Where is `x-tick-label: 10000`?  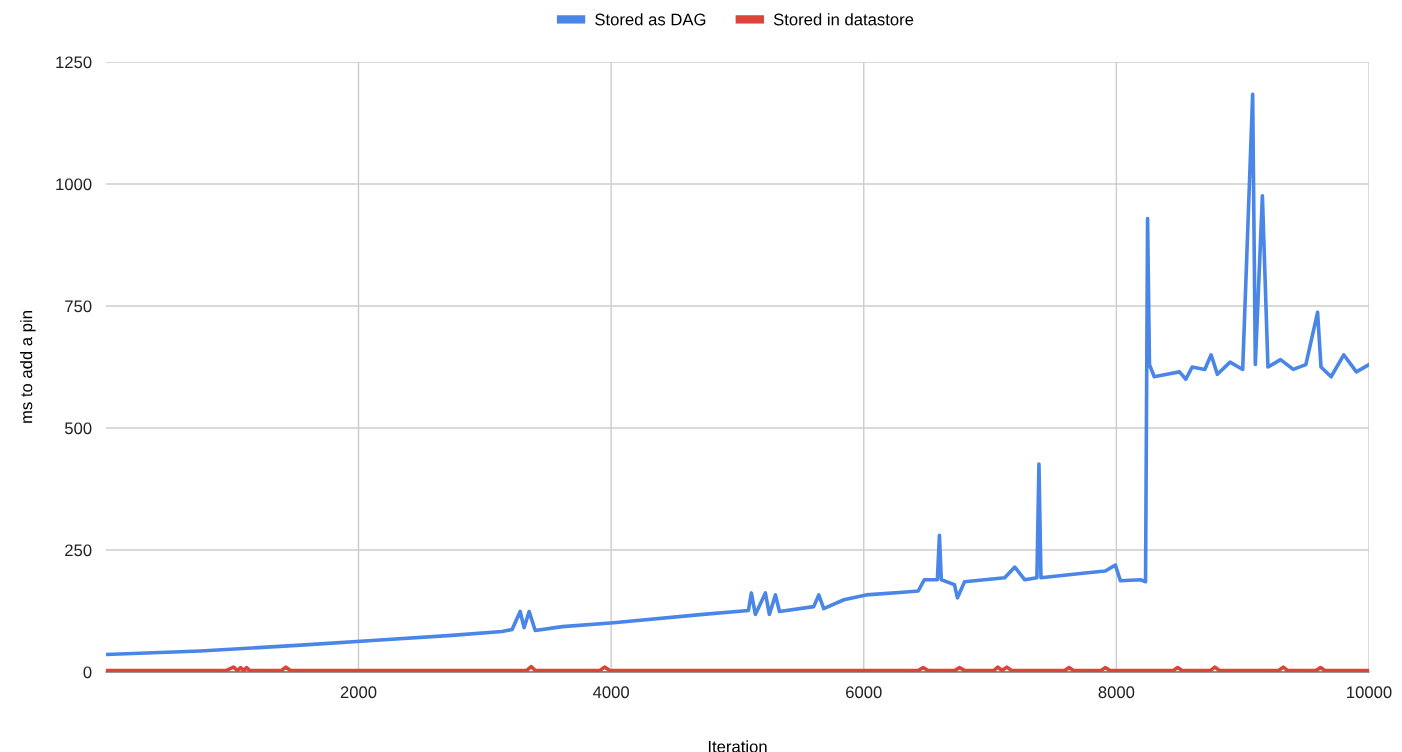
x-tick-label: 10000 is located at coordinates (1369, 692).